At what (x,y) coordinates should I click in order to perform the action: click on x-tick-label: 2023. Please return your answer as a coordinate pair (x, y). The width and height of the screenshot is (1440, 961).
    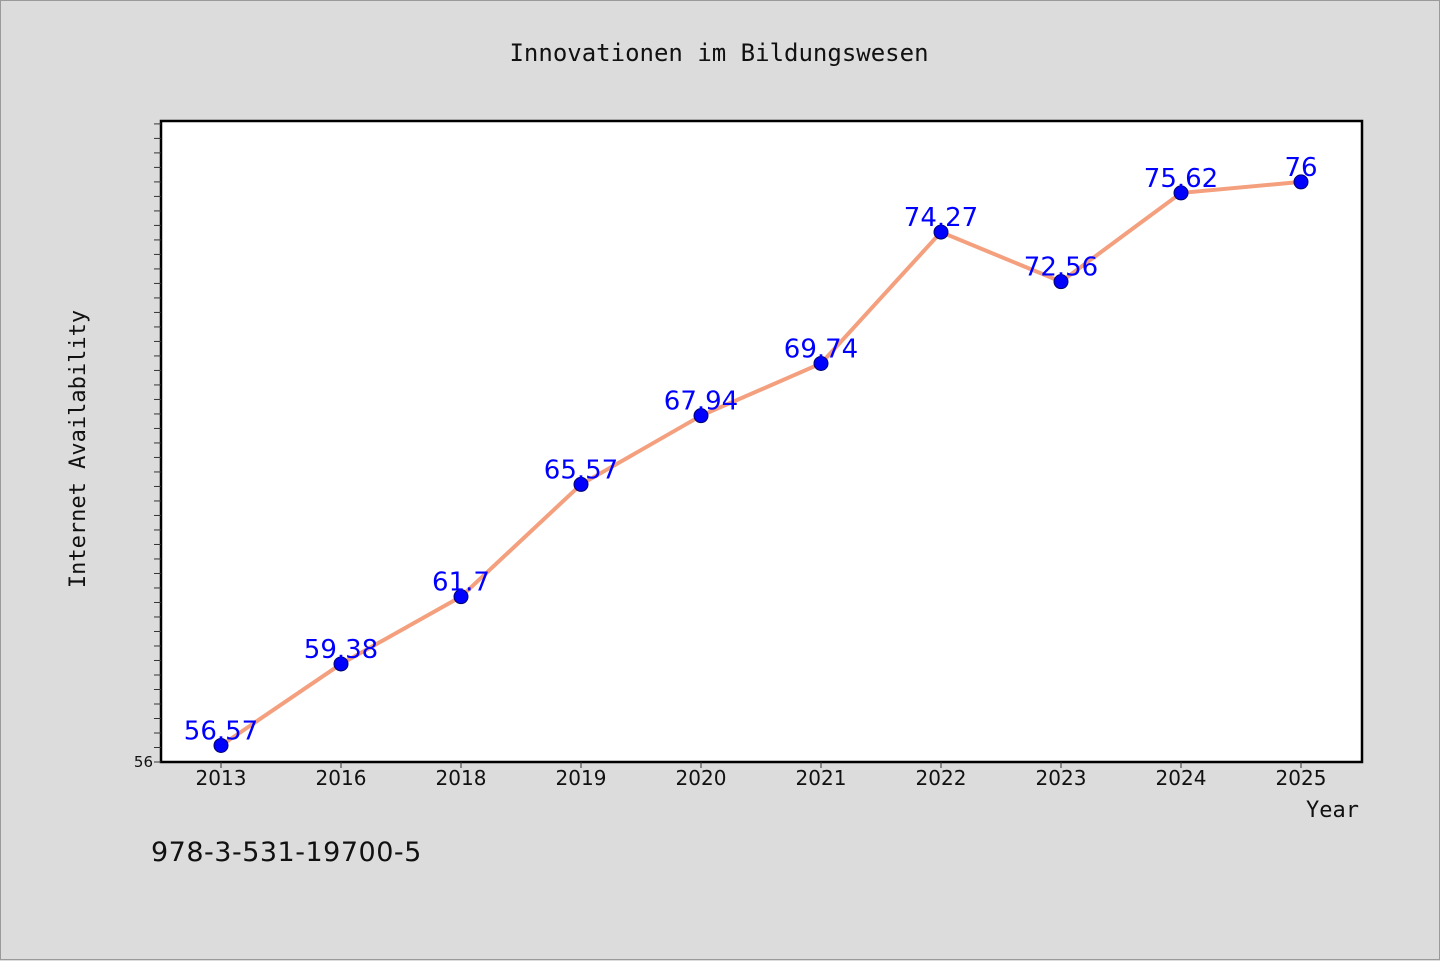
    Looking at the image, I should click on (1061, 778).